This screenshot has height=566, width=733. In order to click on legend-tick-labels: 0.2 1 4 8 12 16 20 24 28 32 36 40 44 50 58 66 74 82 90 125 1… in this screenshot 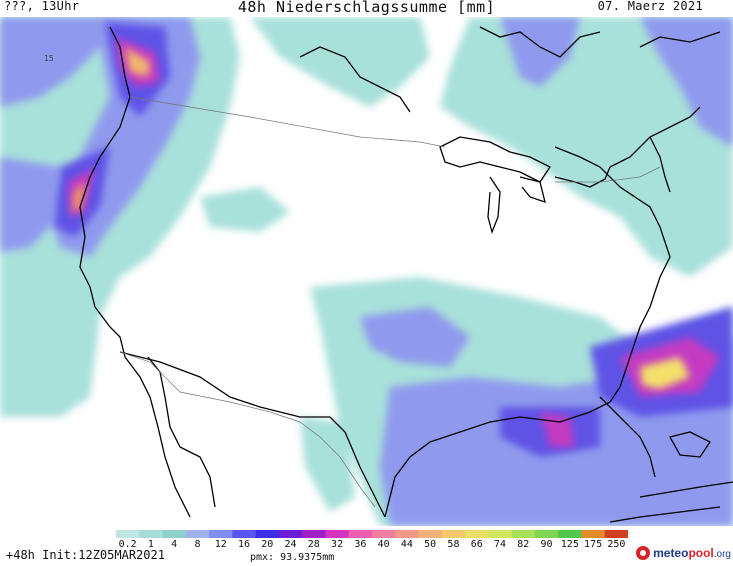, I will do `click(372, 545)`.